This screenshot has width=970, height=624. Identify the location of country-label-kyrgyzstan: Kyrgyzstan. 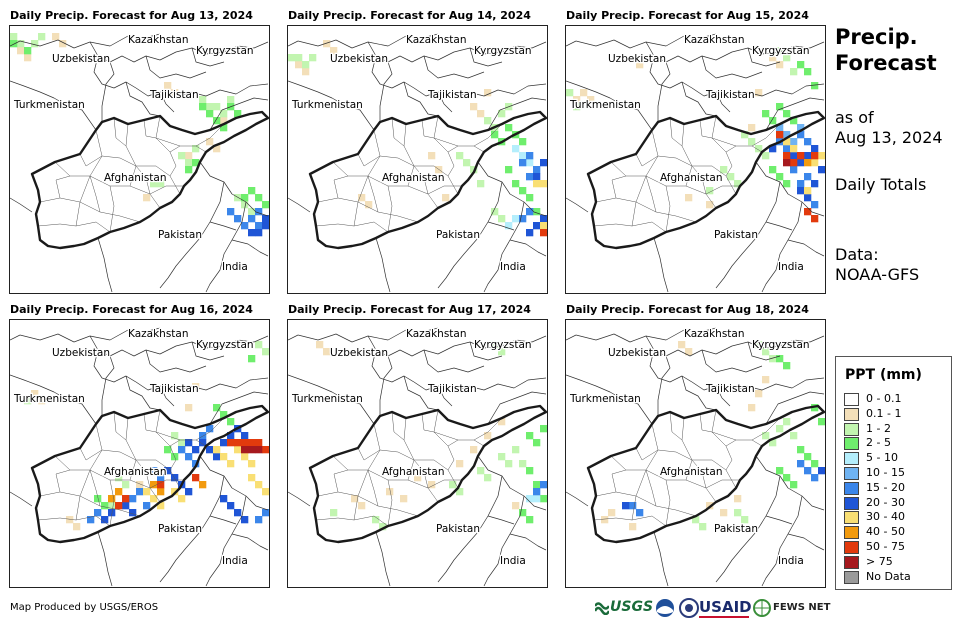
(503, 345).